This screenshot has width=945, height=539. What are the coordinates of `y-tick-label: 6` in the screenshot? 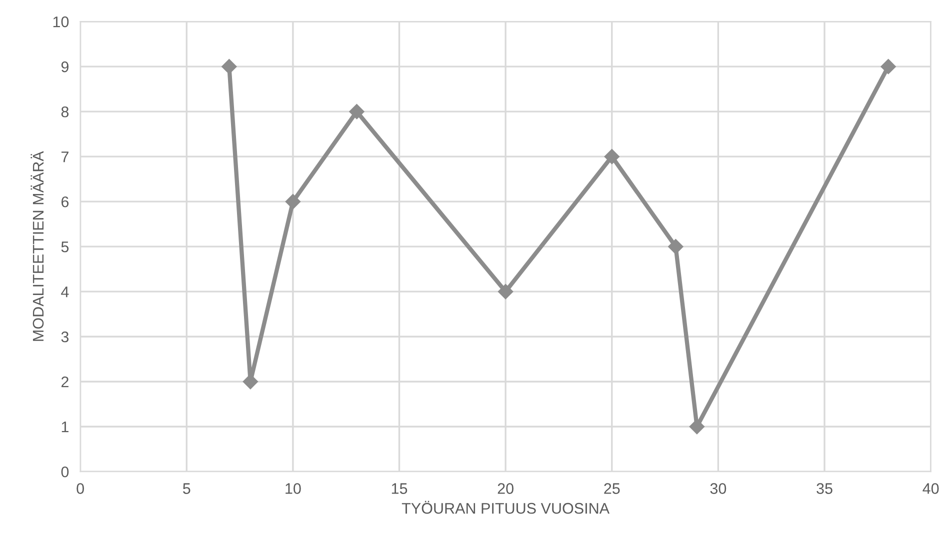 It's located at (65, 202).